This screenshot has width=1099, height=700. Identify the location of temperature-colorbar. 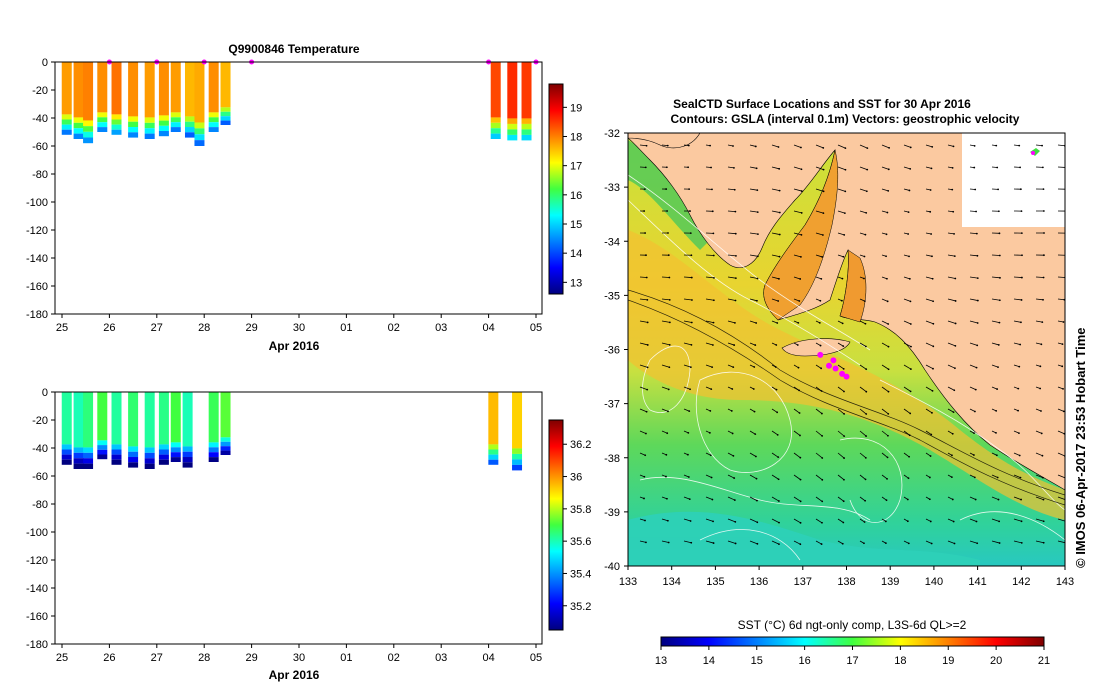
(556, 189).